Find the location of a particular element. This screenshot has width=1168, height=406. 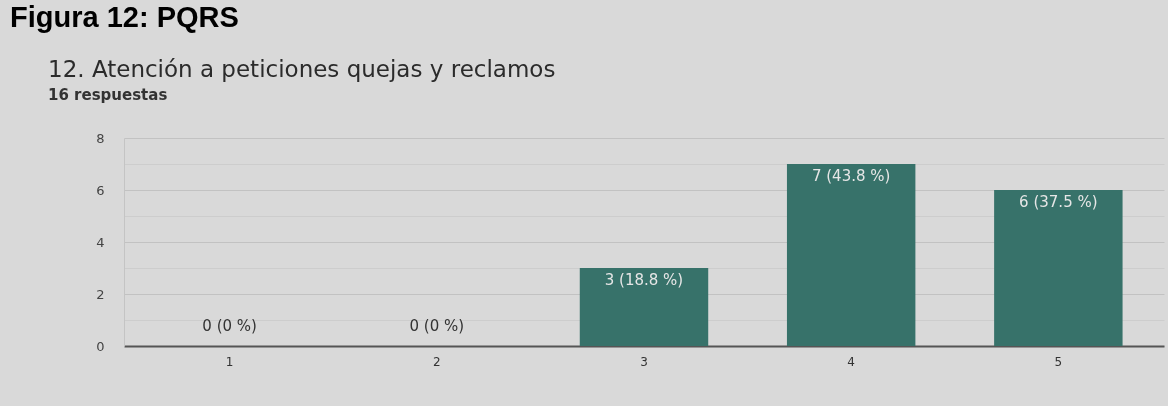

data-label: 3 (18.8 %) is located at coordinates (644, 280).